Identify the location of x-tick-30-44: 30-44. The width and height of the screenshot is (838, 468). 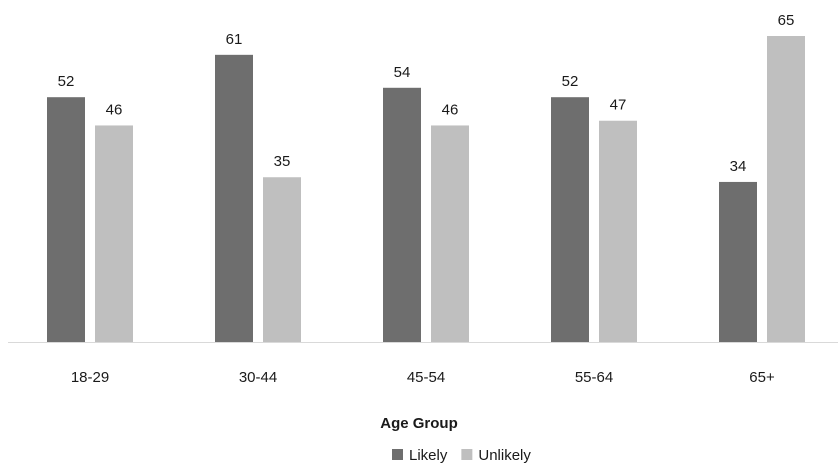
(258, 377).